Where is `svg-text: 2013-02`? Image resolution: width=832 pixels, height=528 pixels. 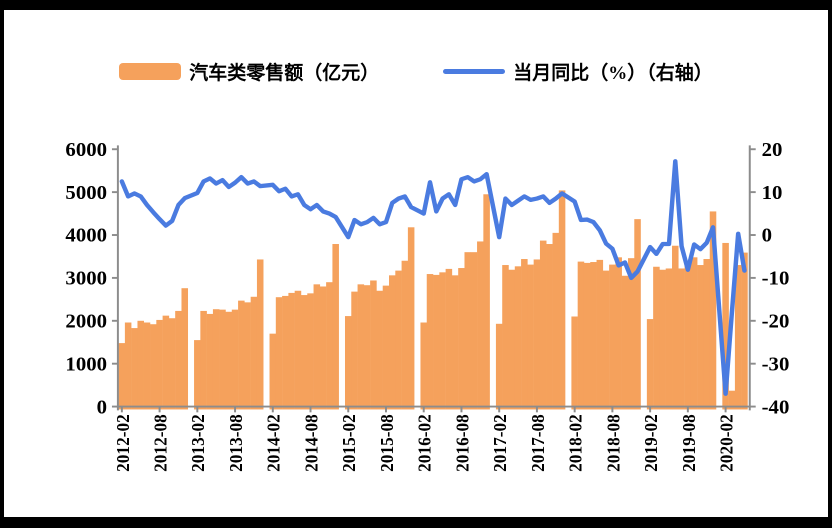
svg-text: 2013-02 is located at coordinates (198, 443).